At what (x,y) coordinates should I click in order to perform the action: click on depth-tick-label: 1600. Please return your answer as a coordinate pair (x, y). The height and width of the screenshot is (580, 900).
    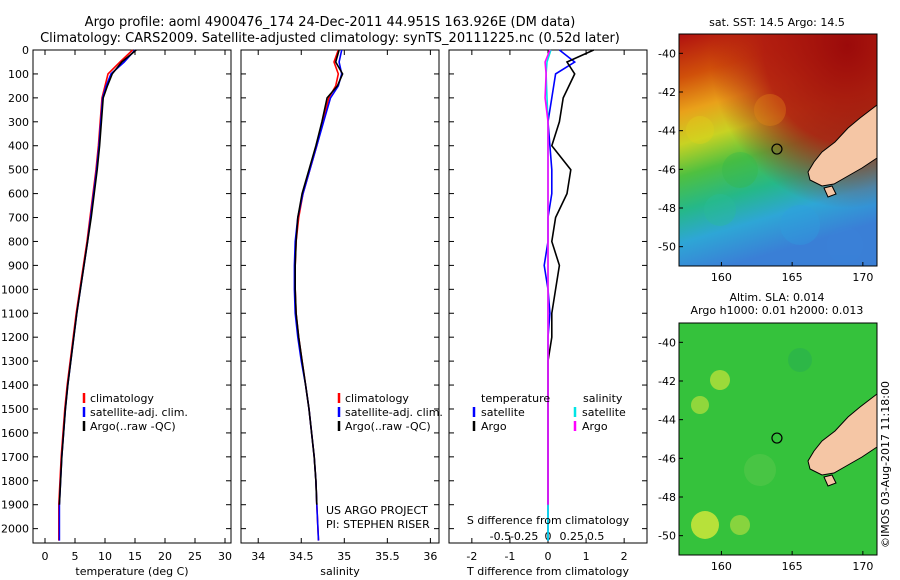
    Looking at the image, I should click on (15, 433).